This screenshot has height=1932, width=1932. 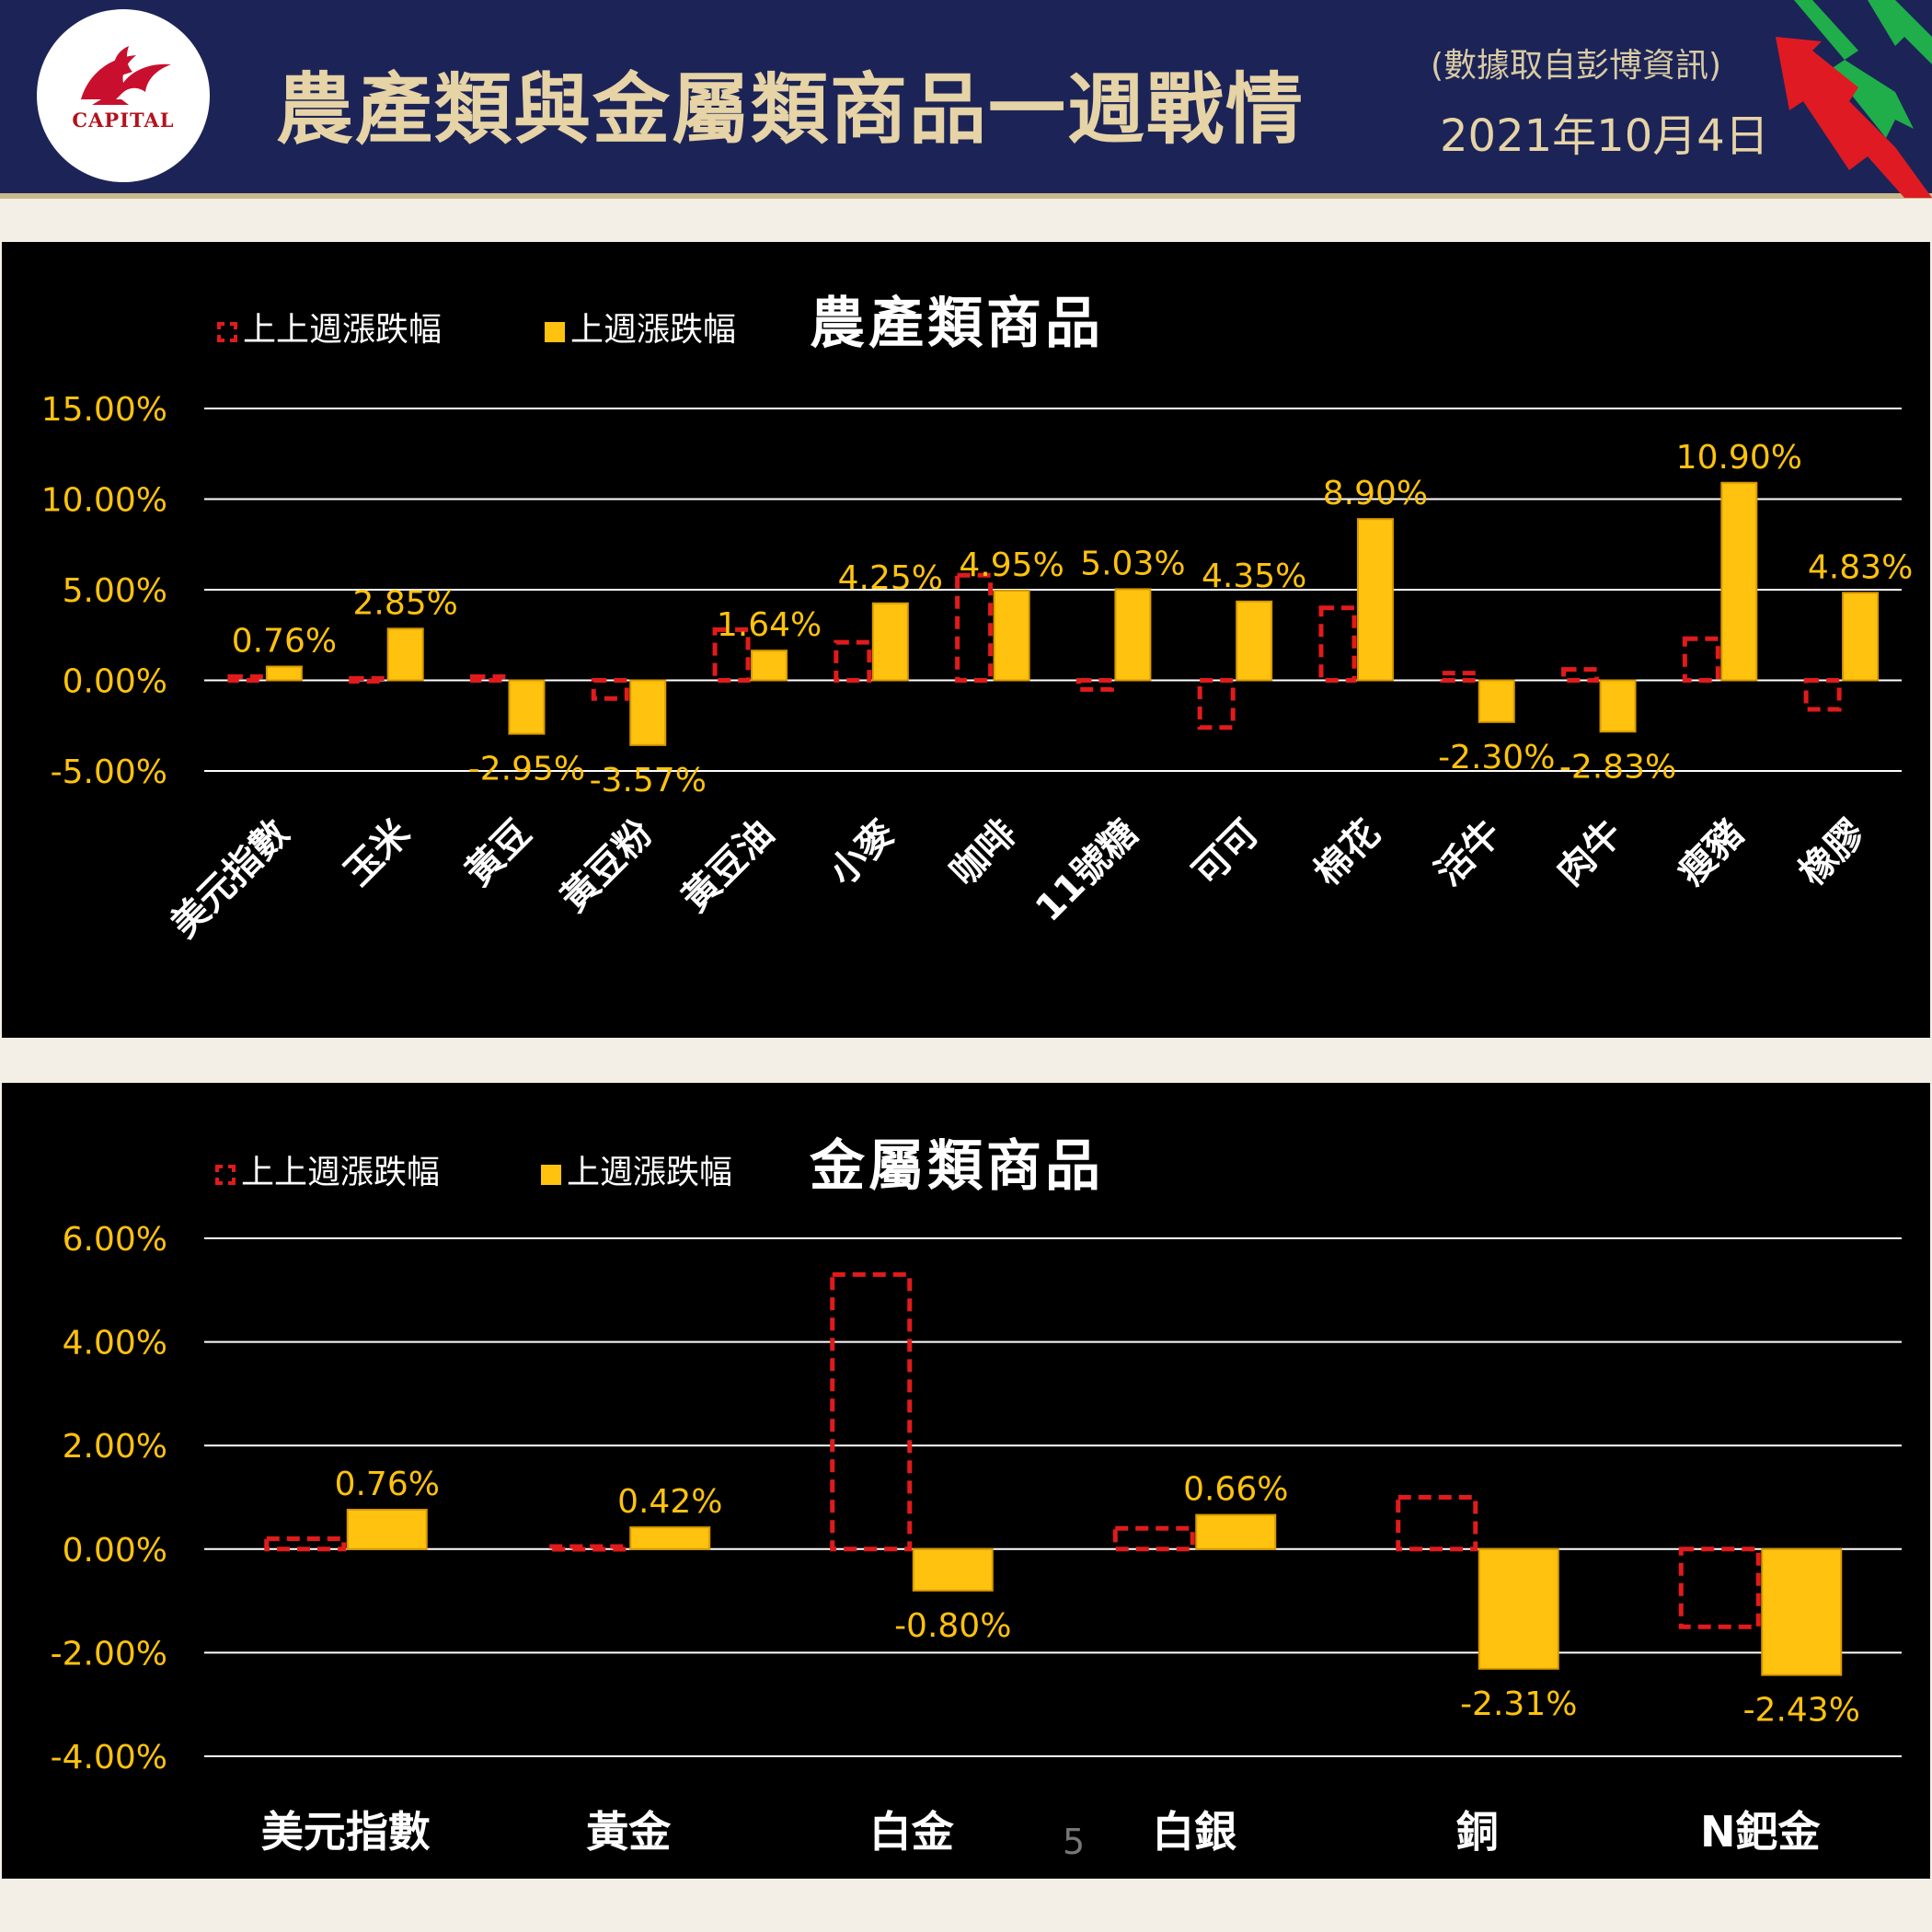 What do you see at coordinates (957, 324) in the screenshot?
I see `chart-title: 農產類商品` at bounding box center [957, 324].